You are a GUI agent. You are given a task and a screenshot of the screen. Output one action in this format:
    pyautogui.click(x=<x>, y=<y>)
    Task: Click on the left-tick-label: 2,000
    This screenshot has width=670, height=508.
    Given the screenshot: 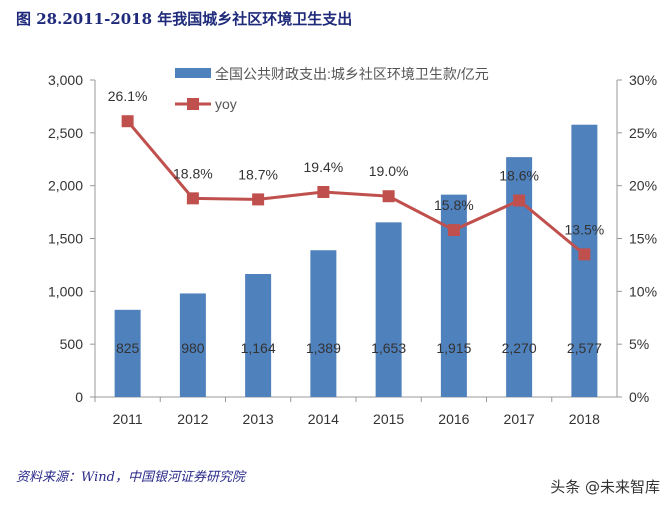 What is the action you would take?
    pyautogui.click(x=65, y=186)
    